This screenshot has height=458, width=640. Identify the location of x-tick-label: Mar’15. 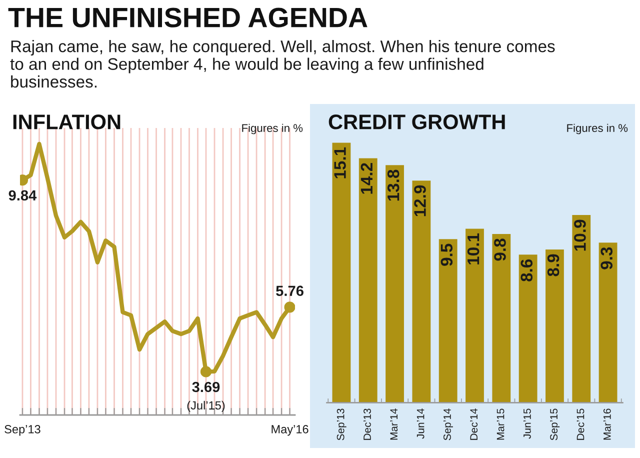
(500, 424).